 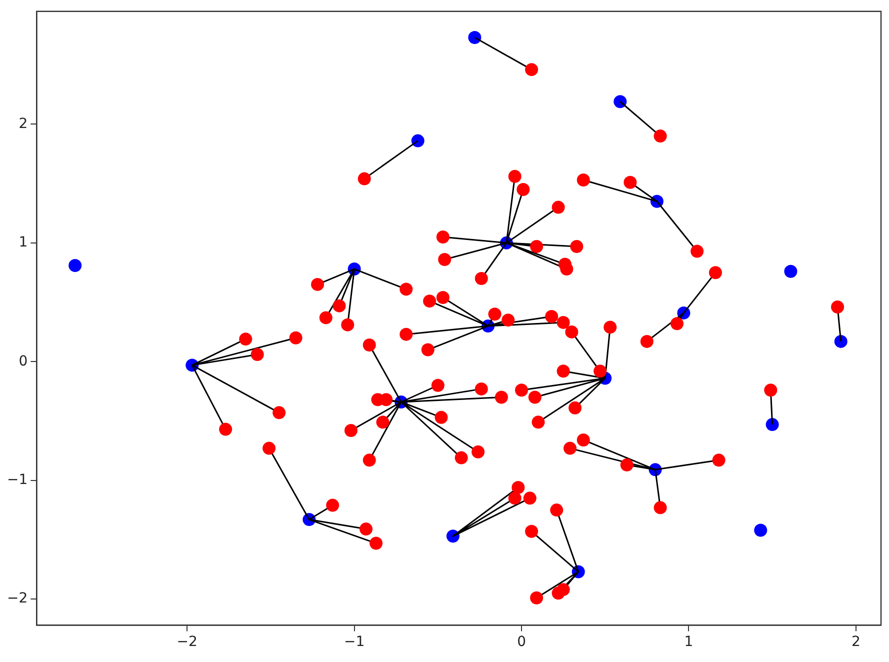 I want to click on x-tick-label: −1, so click(x=354, y=642).